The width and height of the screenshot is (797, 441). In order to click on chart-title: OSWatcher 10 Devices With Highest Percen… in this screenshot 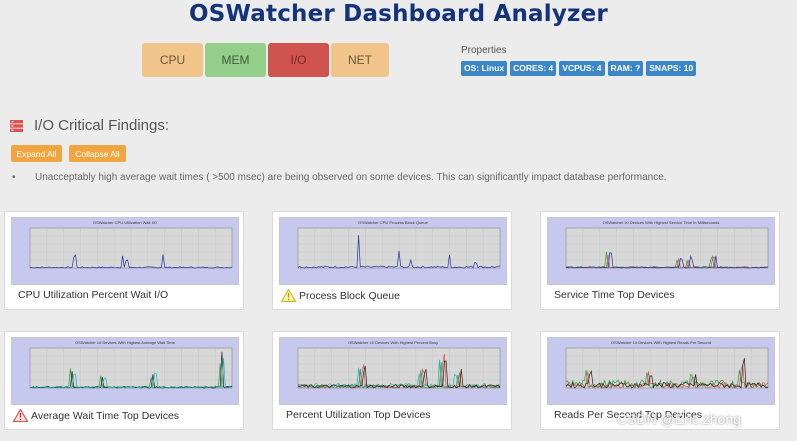, I will do `click(393, 342)`.